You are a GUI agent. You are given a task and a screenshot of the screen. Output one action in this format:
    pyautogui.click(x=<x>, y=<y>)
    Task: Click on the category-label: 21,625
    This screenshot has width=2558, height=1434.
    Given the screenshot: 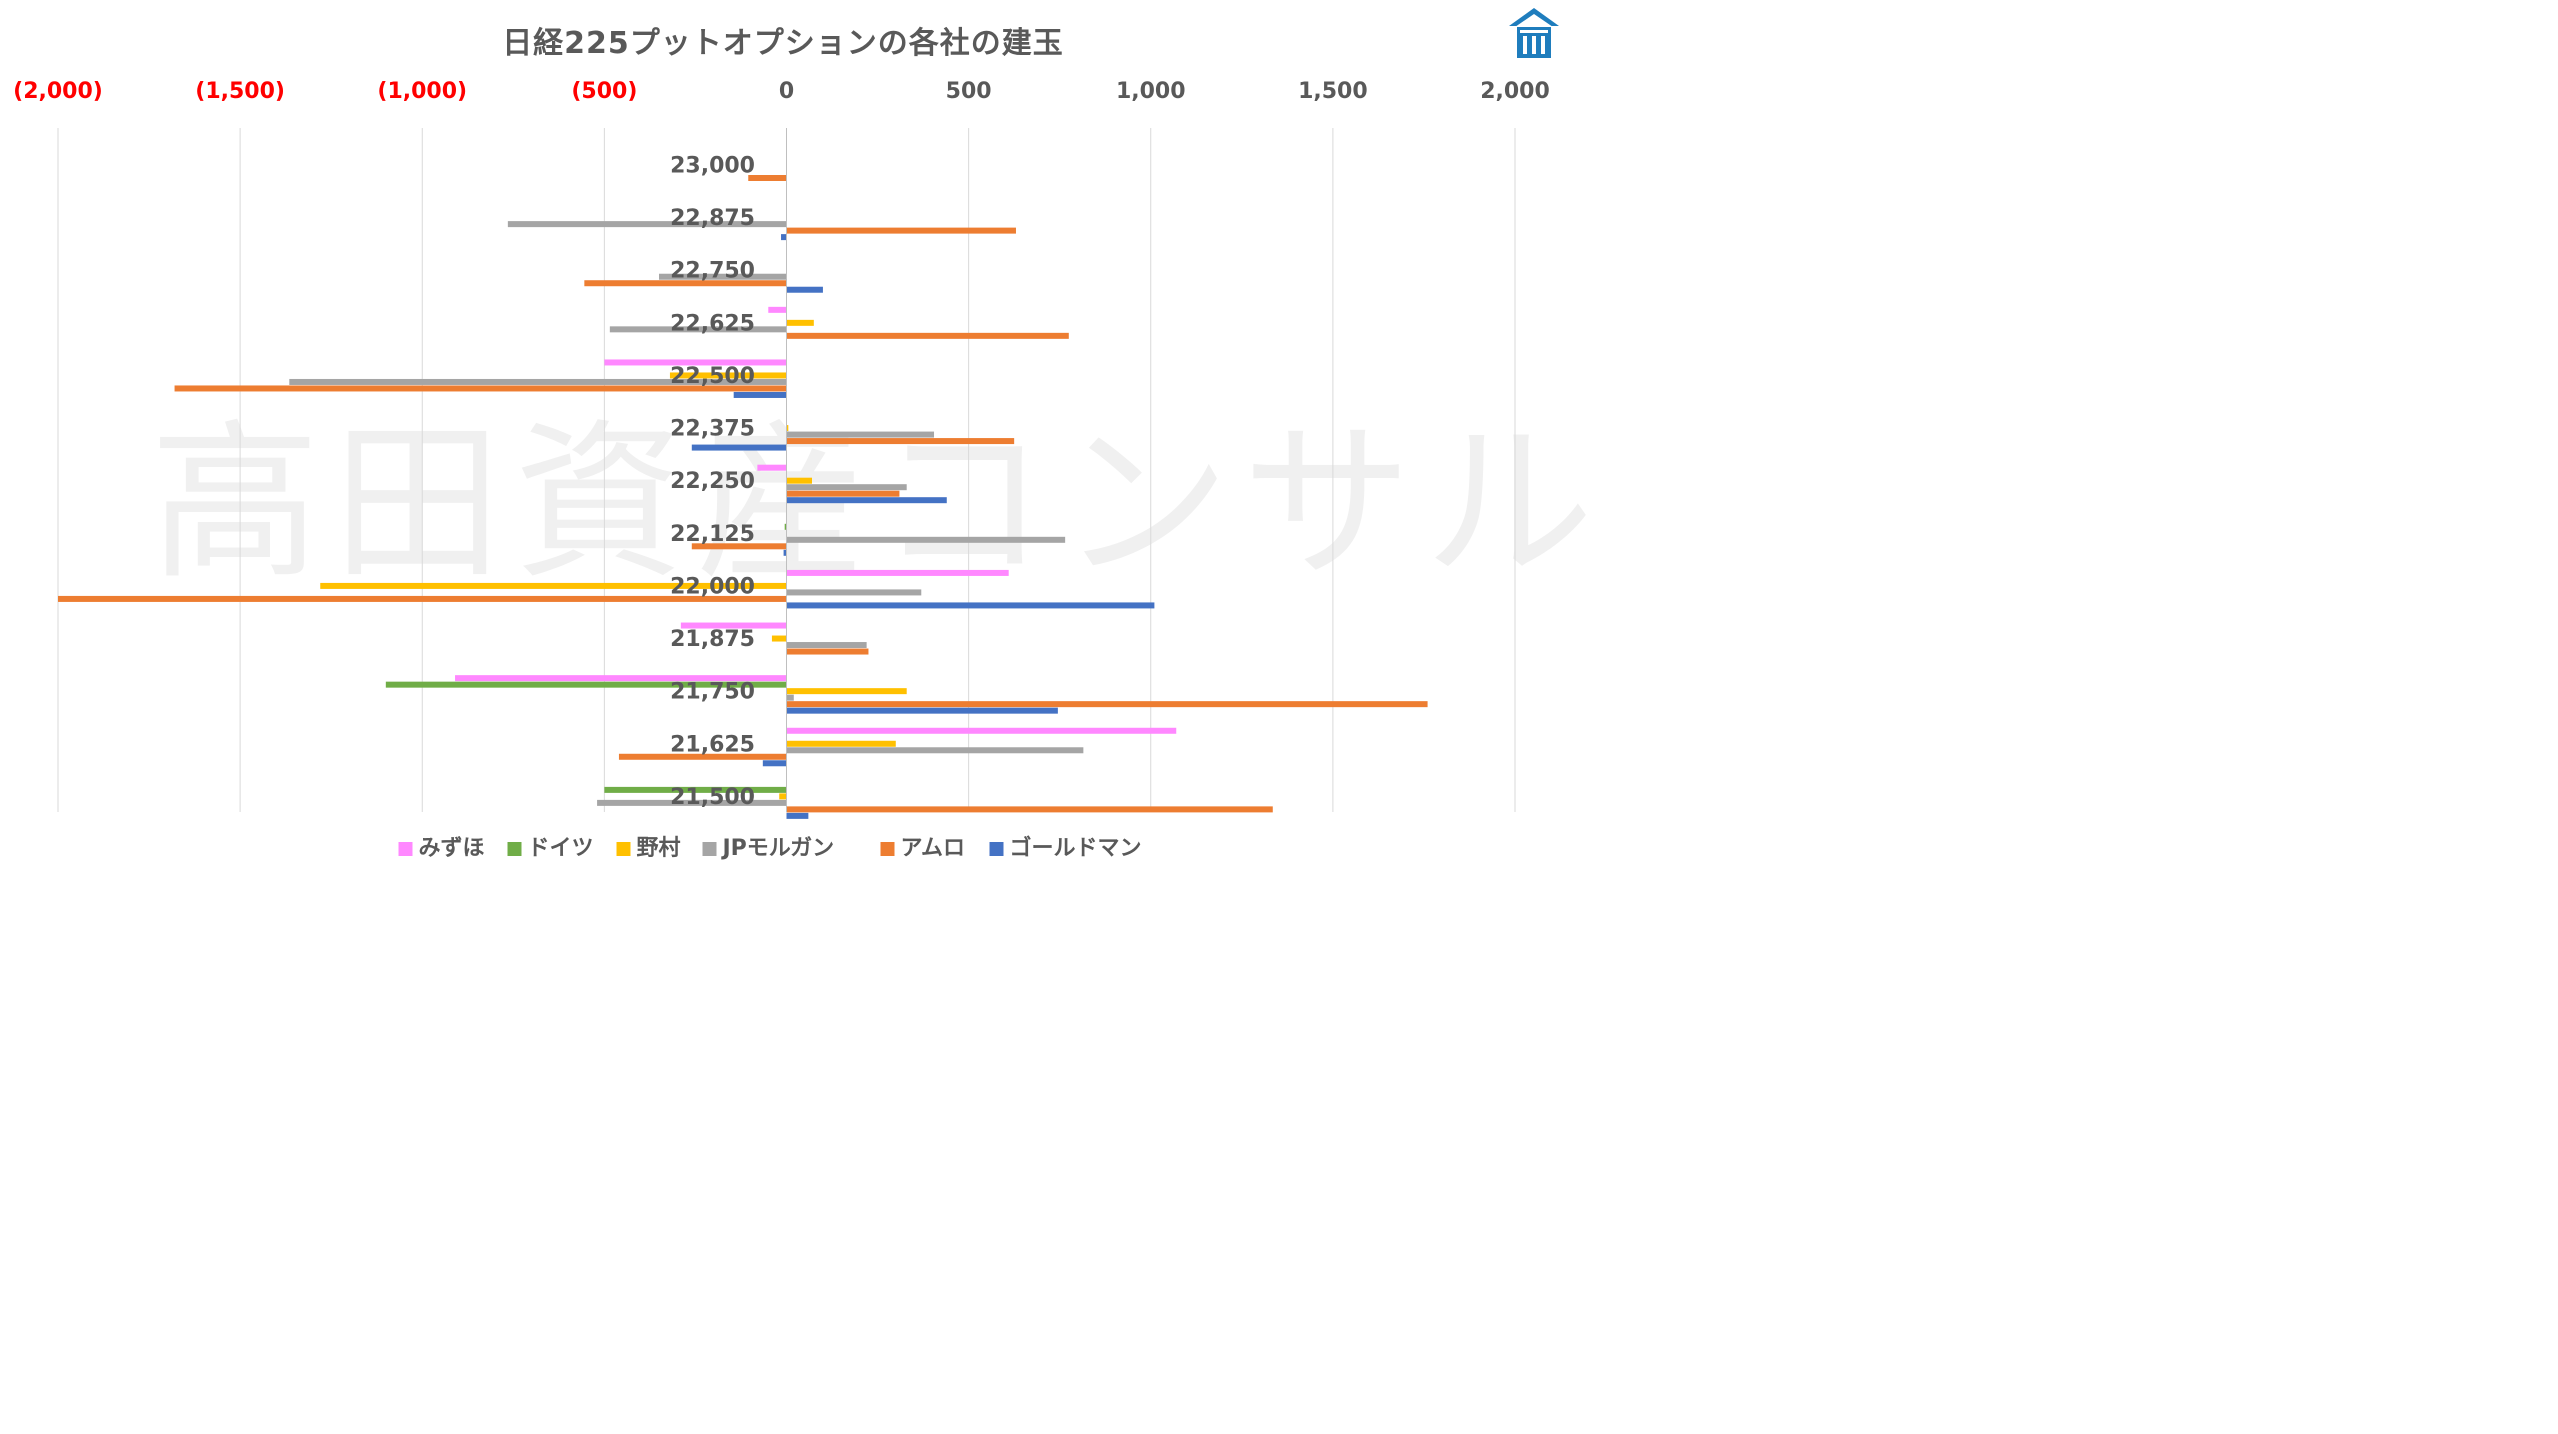 What is the action you would take?
    pyautogui.click(x=712, y=744)
    